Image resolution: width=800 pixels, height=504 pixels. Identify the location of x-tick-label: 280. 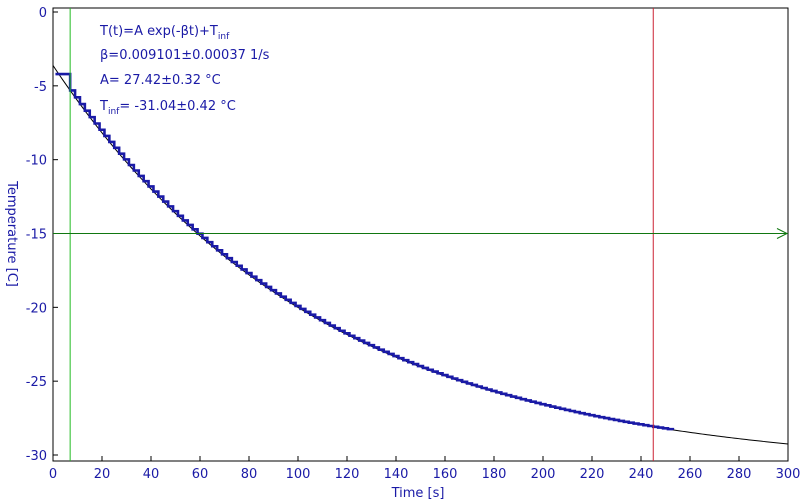
(739, 474).